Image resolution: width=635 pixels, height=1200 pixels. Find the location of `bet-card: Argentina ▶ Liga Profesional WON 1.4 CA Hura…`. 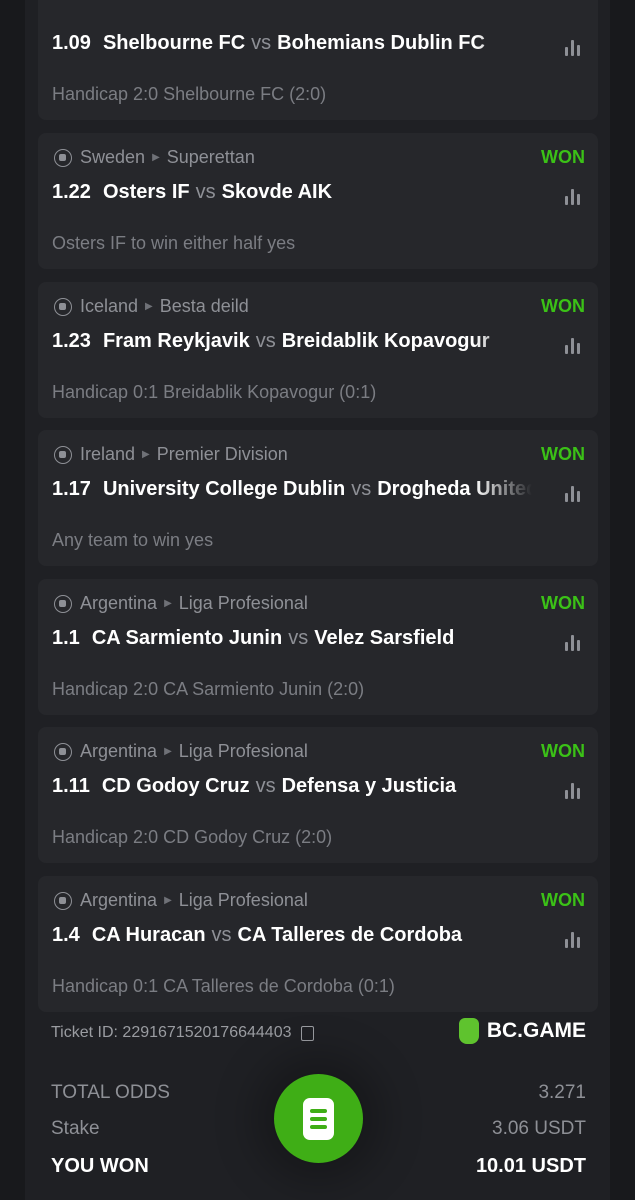

bet-card: Argentina ▶ Liga Profesional WON 1.4 CA Hura… is located at coordinates (318, 944).